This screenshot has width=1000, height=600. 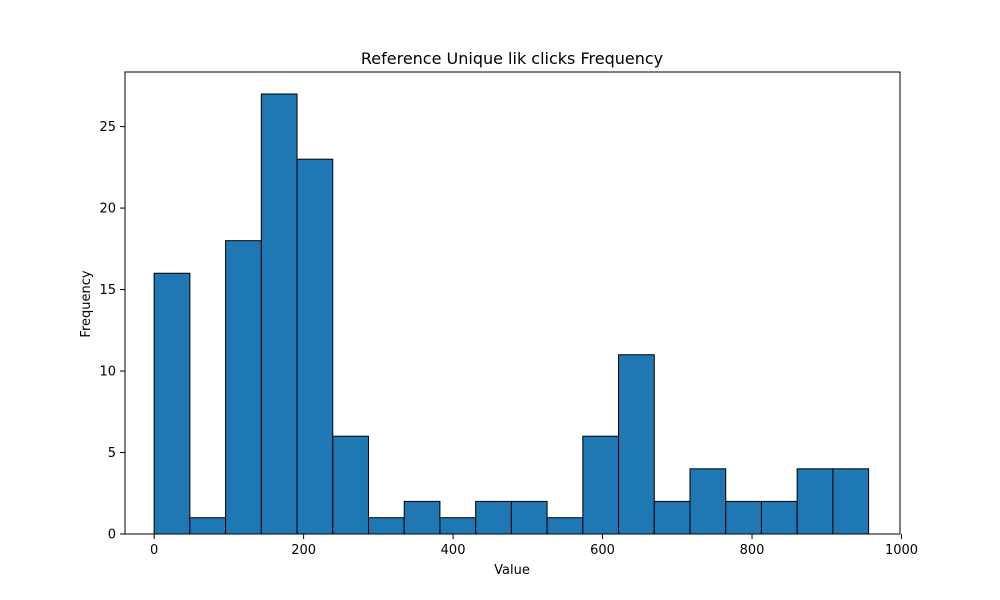 I want to click on x-axis-label: Value, so click(x=512, y=570).